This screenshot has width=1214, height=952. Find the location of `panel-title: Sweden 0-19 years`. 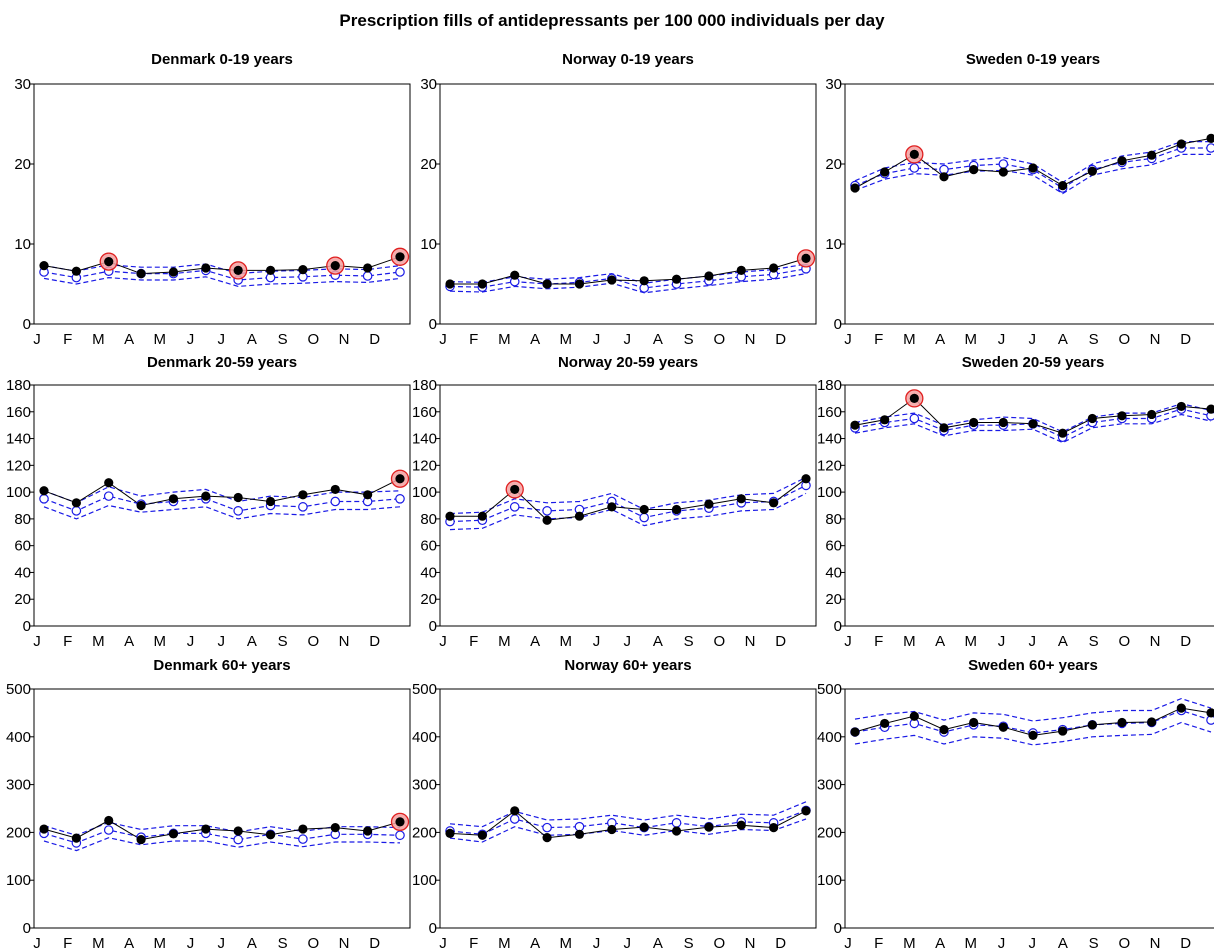

panel-title: Sweden 0-19 years is located at coordinates (1033, 59).